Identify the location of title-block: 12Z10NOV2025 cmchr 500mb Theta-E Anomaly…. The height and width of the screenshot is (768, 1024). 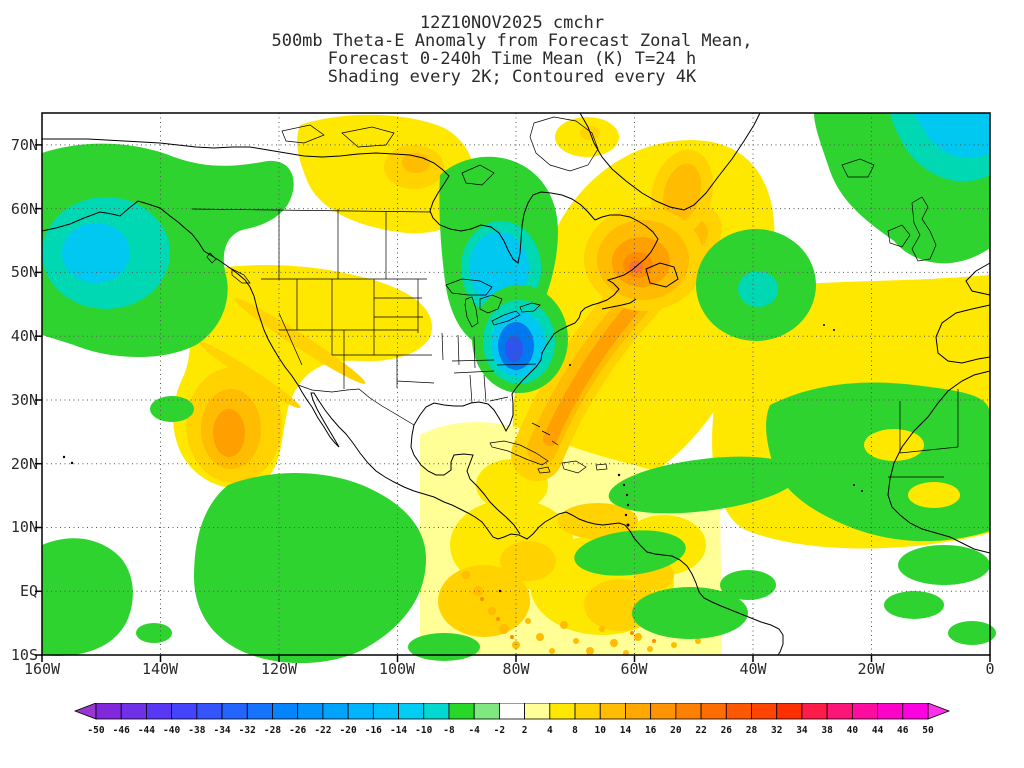
(512, 50).